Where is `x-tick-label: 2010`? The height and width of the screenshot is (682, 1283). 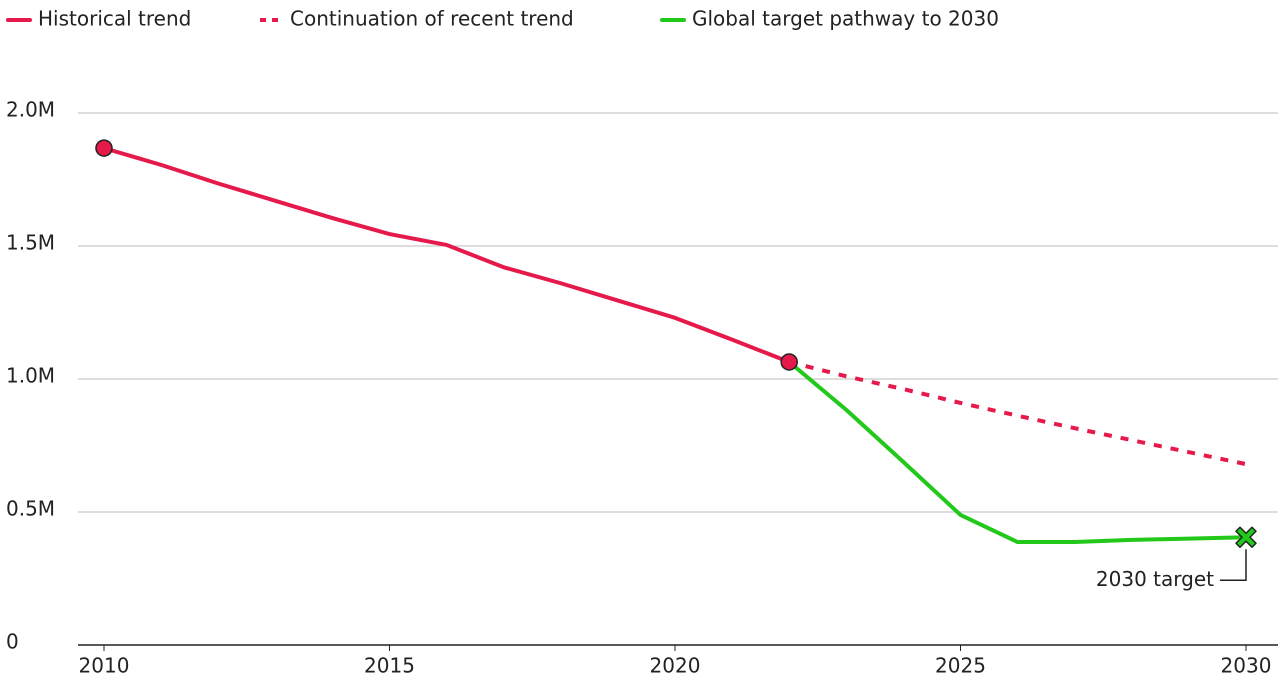 x-tick-label: 2010 is located at coordinates (104, 666).